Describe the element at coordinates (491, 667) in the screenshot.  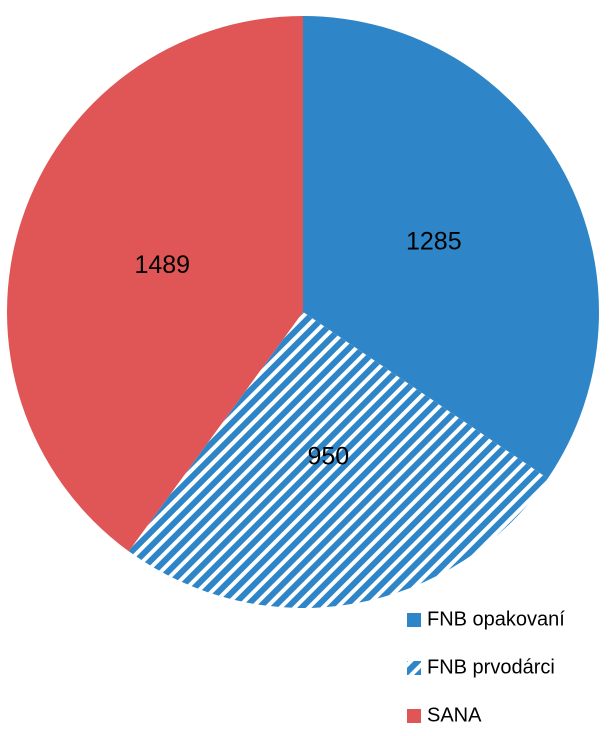
I see `legend-label: FNB prvodárci` at that location.